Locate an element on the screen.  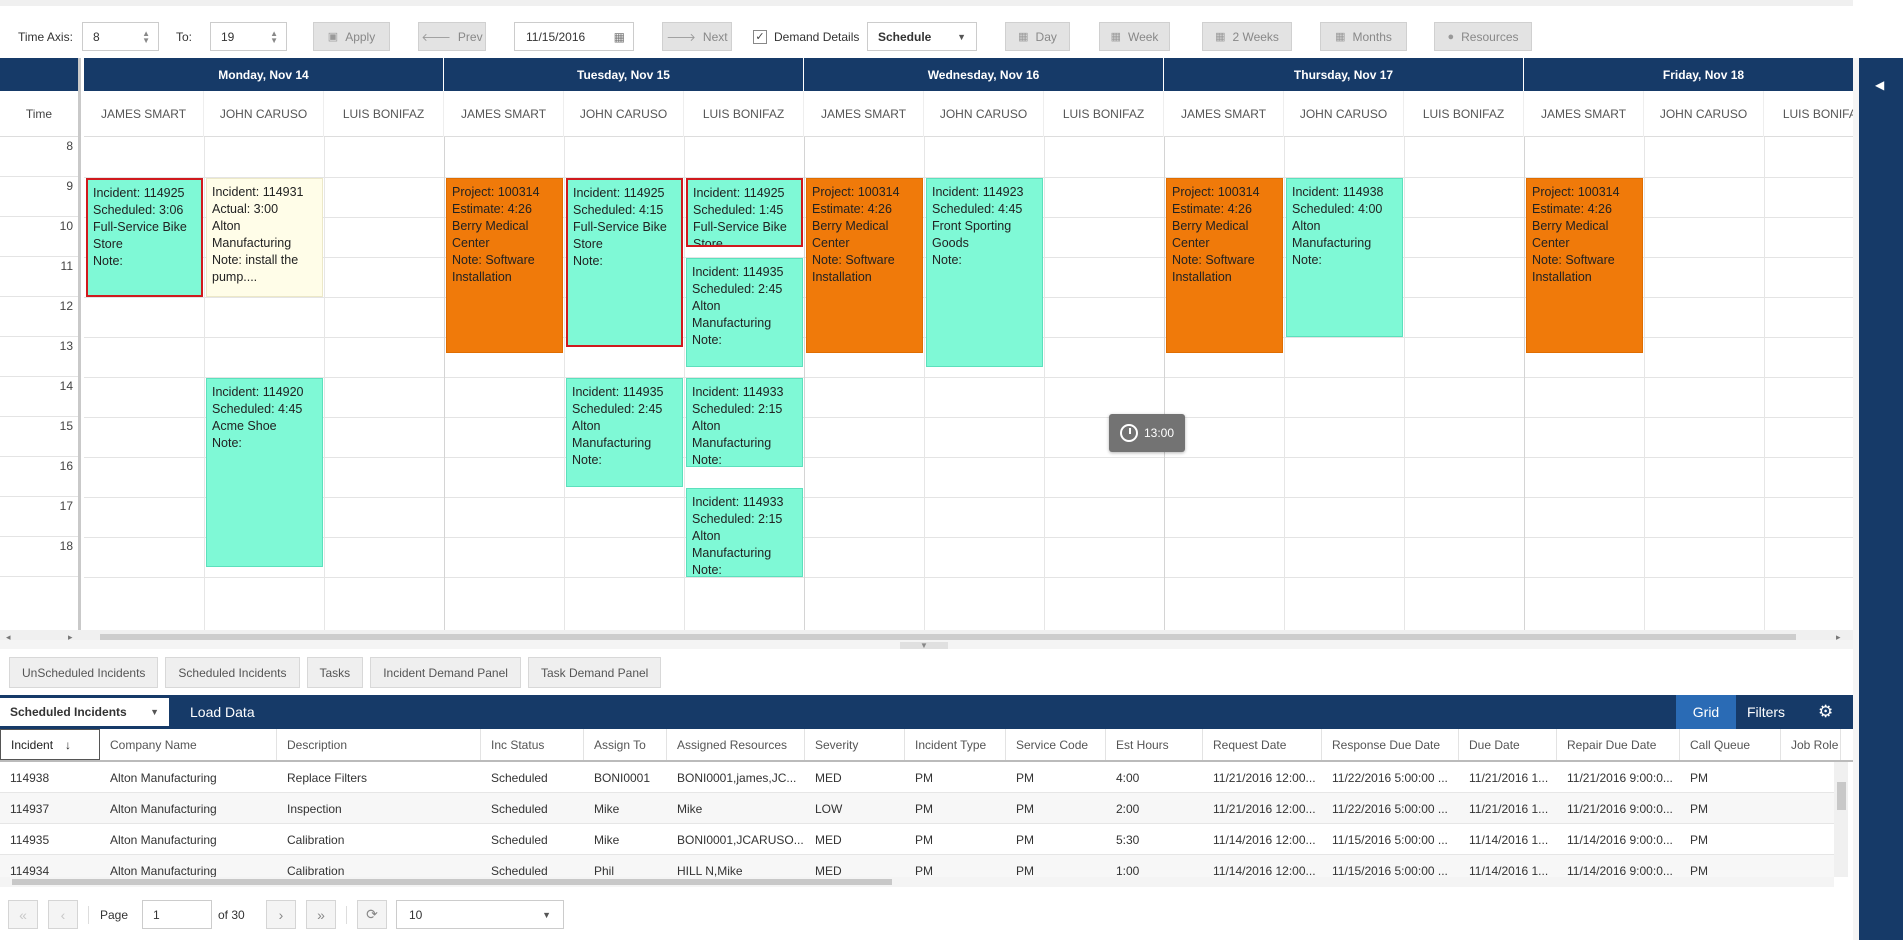
day-header: Wednesday, Nov 16 is located at coordinates (984, 74).